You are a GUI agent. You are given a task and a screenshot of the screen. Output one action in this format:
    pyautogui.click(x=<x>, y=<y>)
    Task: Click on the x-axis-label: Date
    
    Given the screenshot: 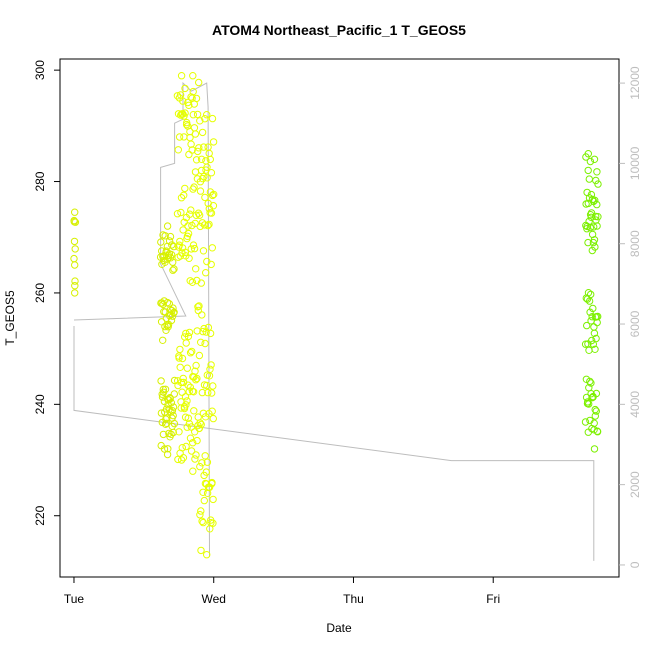 What is the action you would take?
    pyautogui.click(x=339, y=628)
    